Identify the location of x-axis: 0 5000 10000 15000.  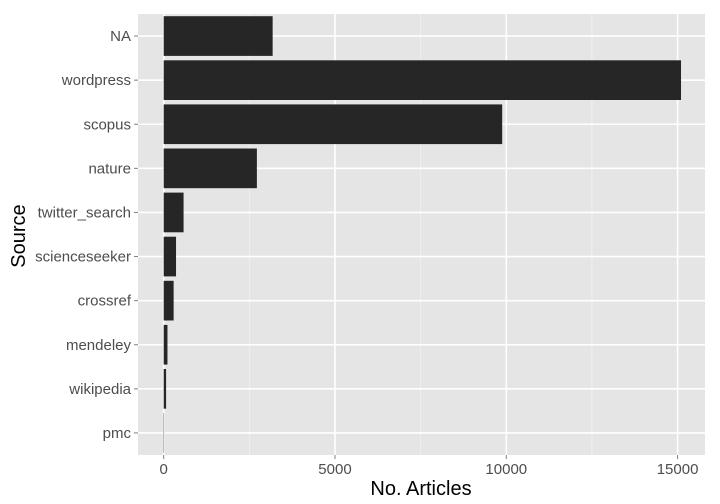
(429, 466).